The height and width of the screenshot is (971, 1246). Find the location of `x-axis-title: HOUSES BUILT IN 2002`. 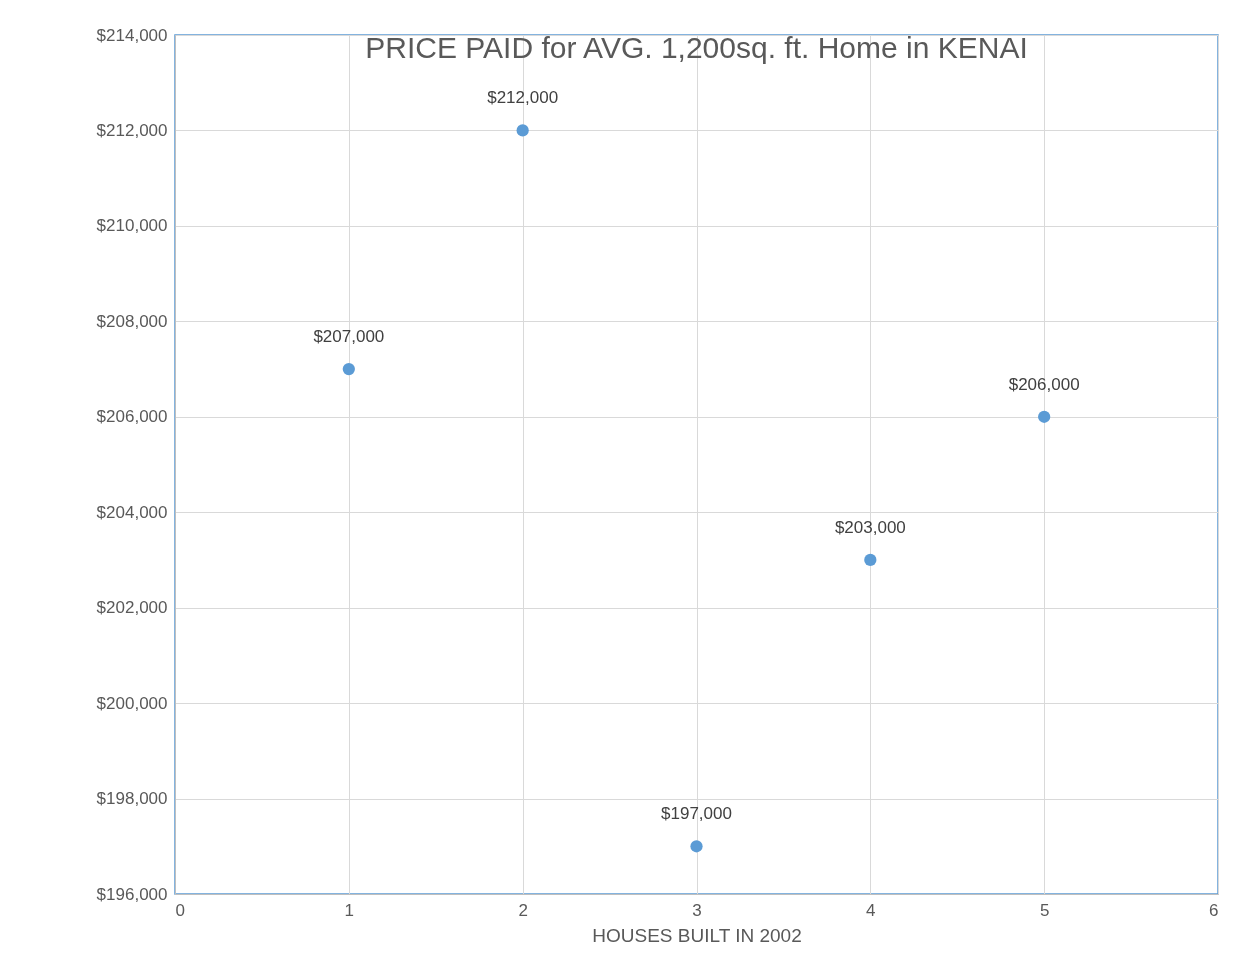

x-axis-title: HOUSES BUILT IN 2002 is located at coordinates (697, 935).